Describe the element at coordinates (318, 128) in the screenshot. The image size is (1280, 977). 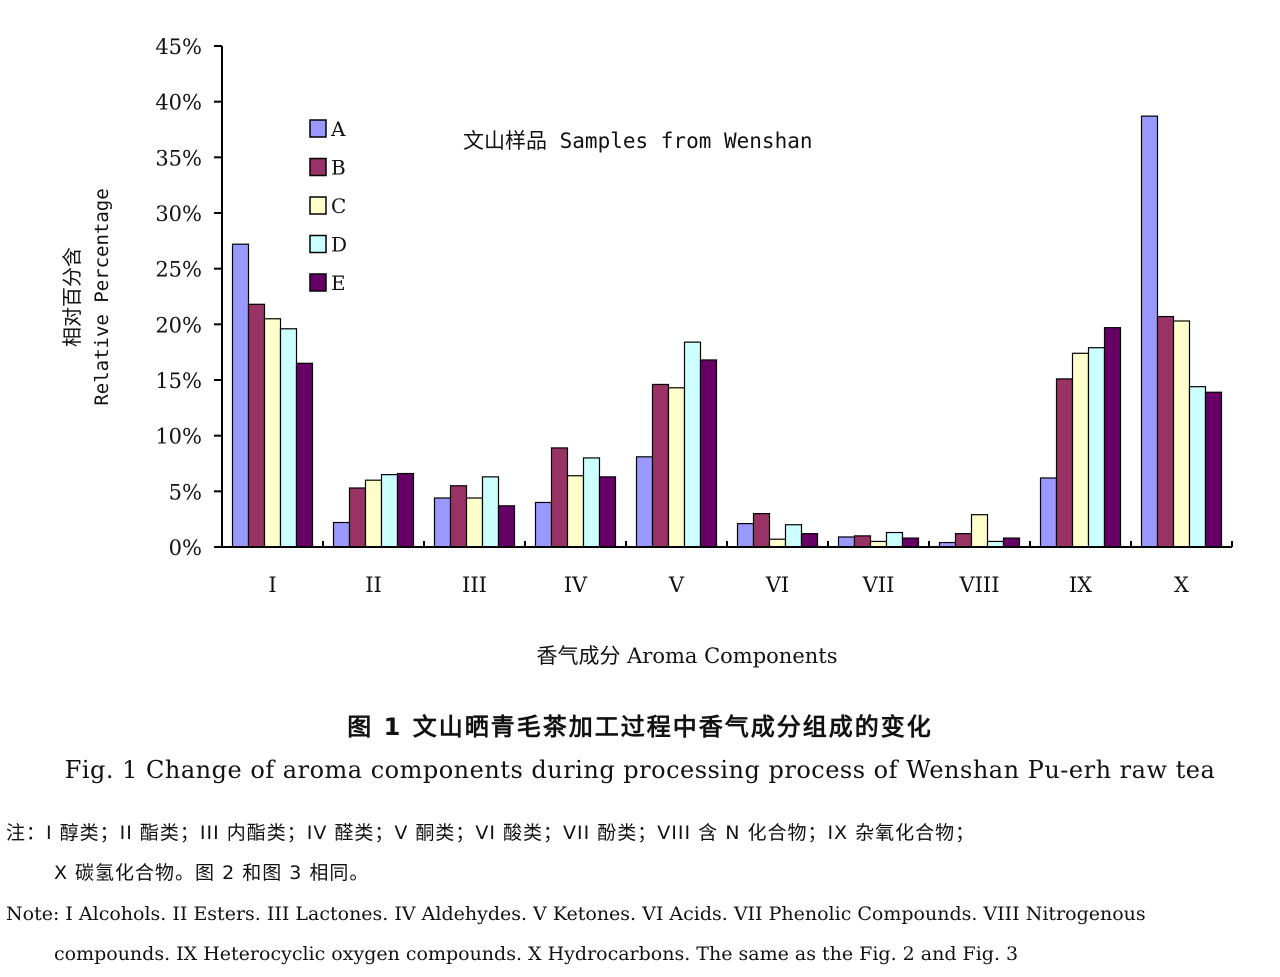
I see `legend-swatch-A` at that location.